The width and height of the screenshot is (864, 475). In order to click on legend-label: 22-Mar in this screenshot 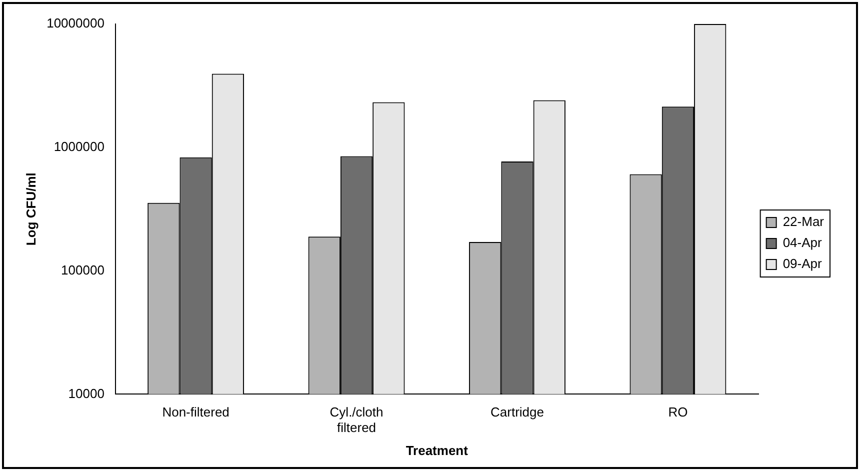, I will do `click(803, 222)`.